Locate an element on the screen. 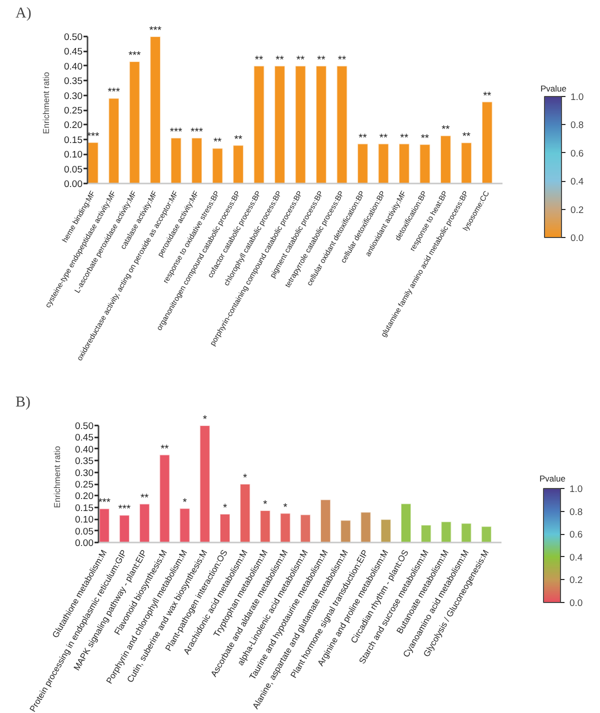  y-tick-label: 0.20 is located at coordinates (73, 126).